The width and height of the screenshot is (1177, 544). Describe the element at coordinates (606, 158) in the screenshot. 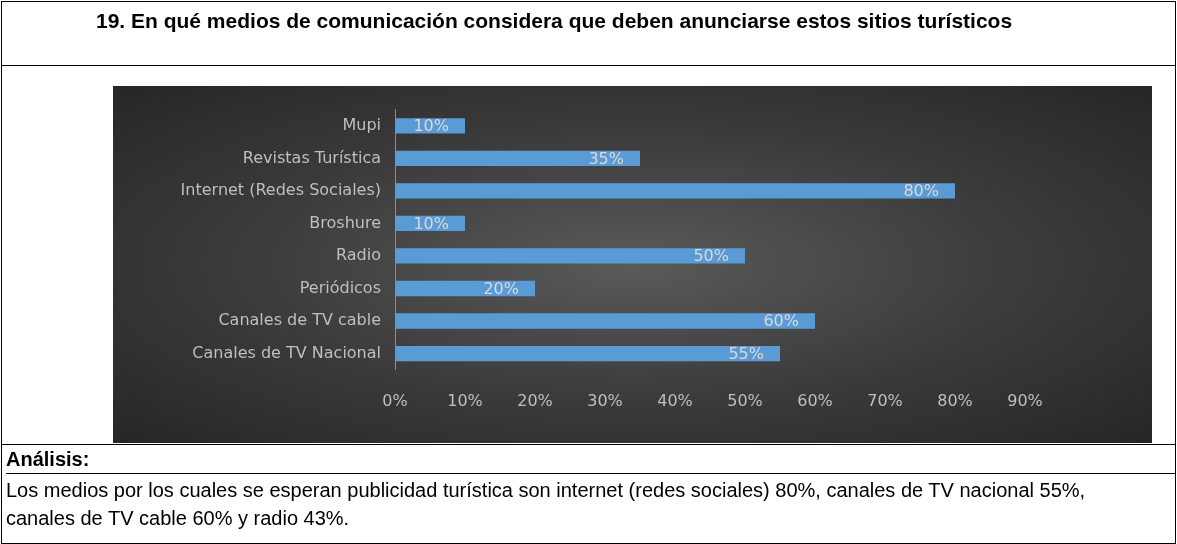

I see `data-label: 35%` at that location.